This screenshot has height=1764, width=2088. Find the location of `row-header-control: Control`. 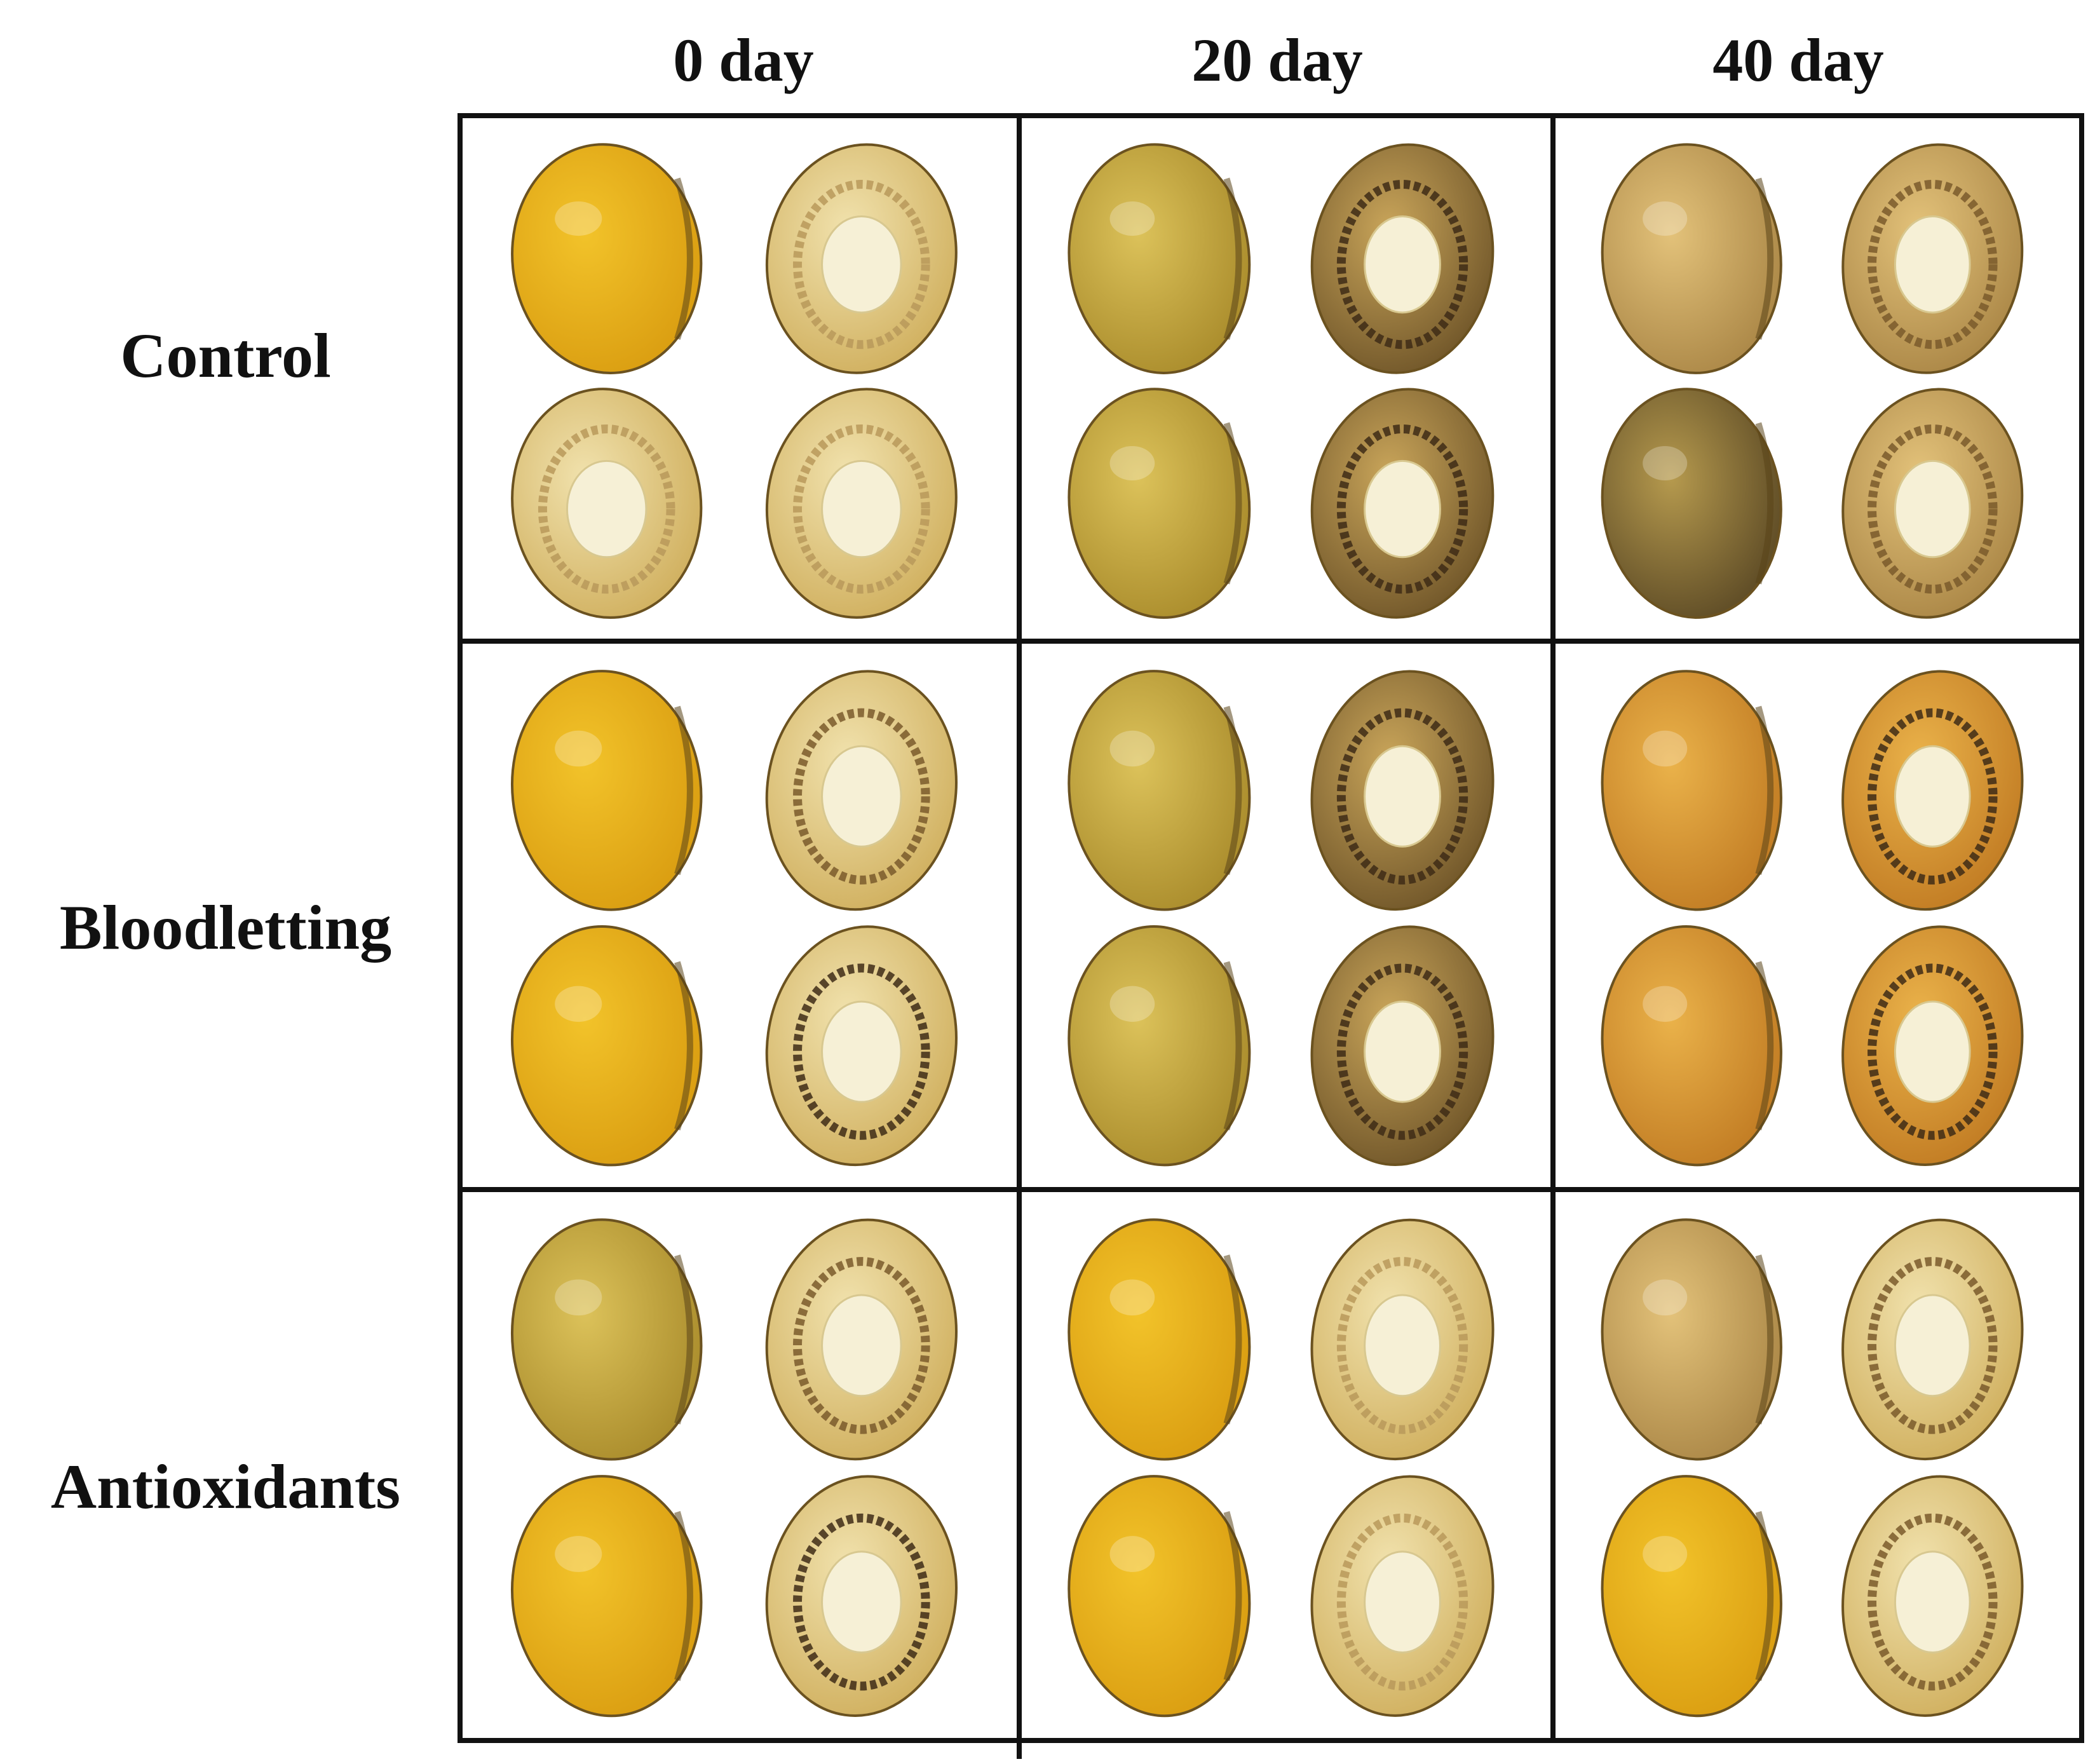

row-header-control: Control is located at coordinates (226, 356).